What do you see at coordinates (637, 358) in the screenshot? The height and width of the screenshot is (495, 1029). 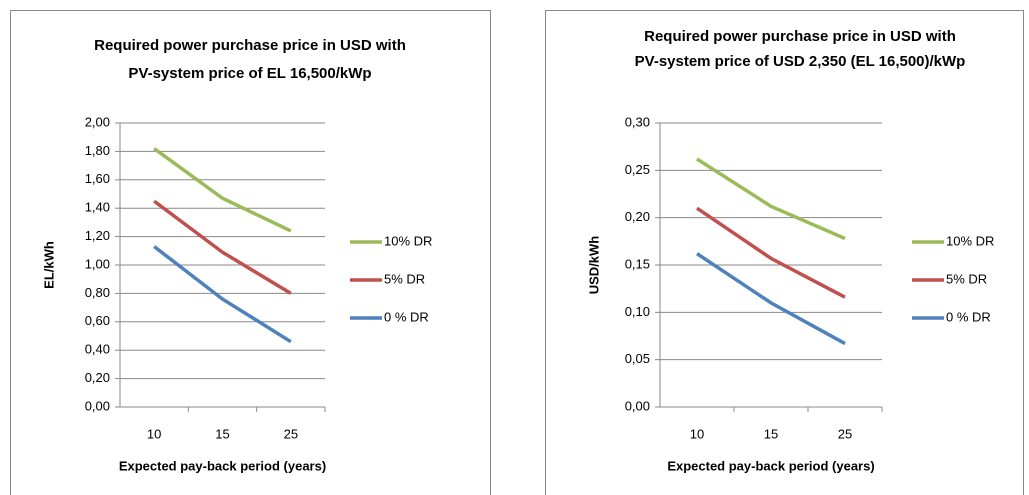 I see `y-tick-label: 0,05` at bounding box center [637, 358].